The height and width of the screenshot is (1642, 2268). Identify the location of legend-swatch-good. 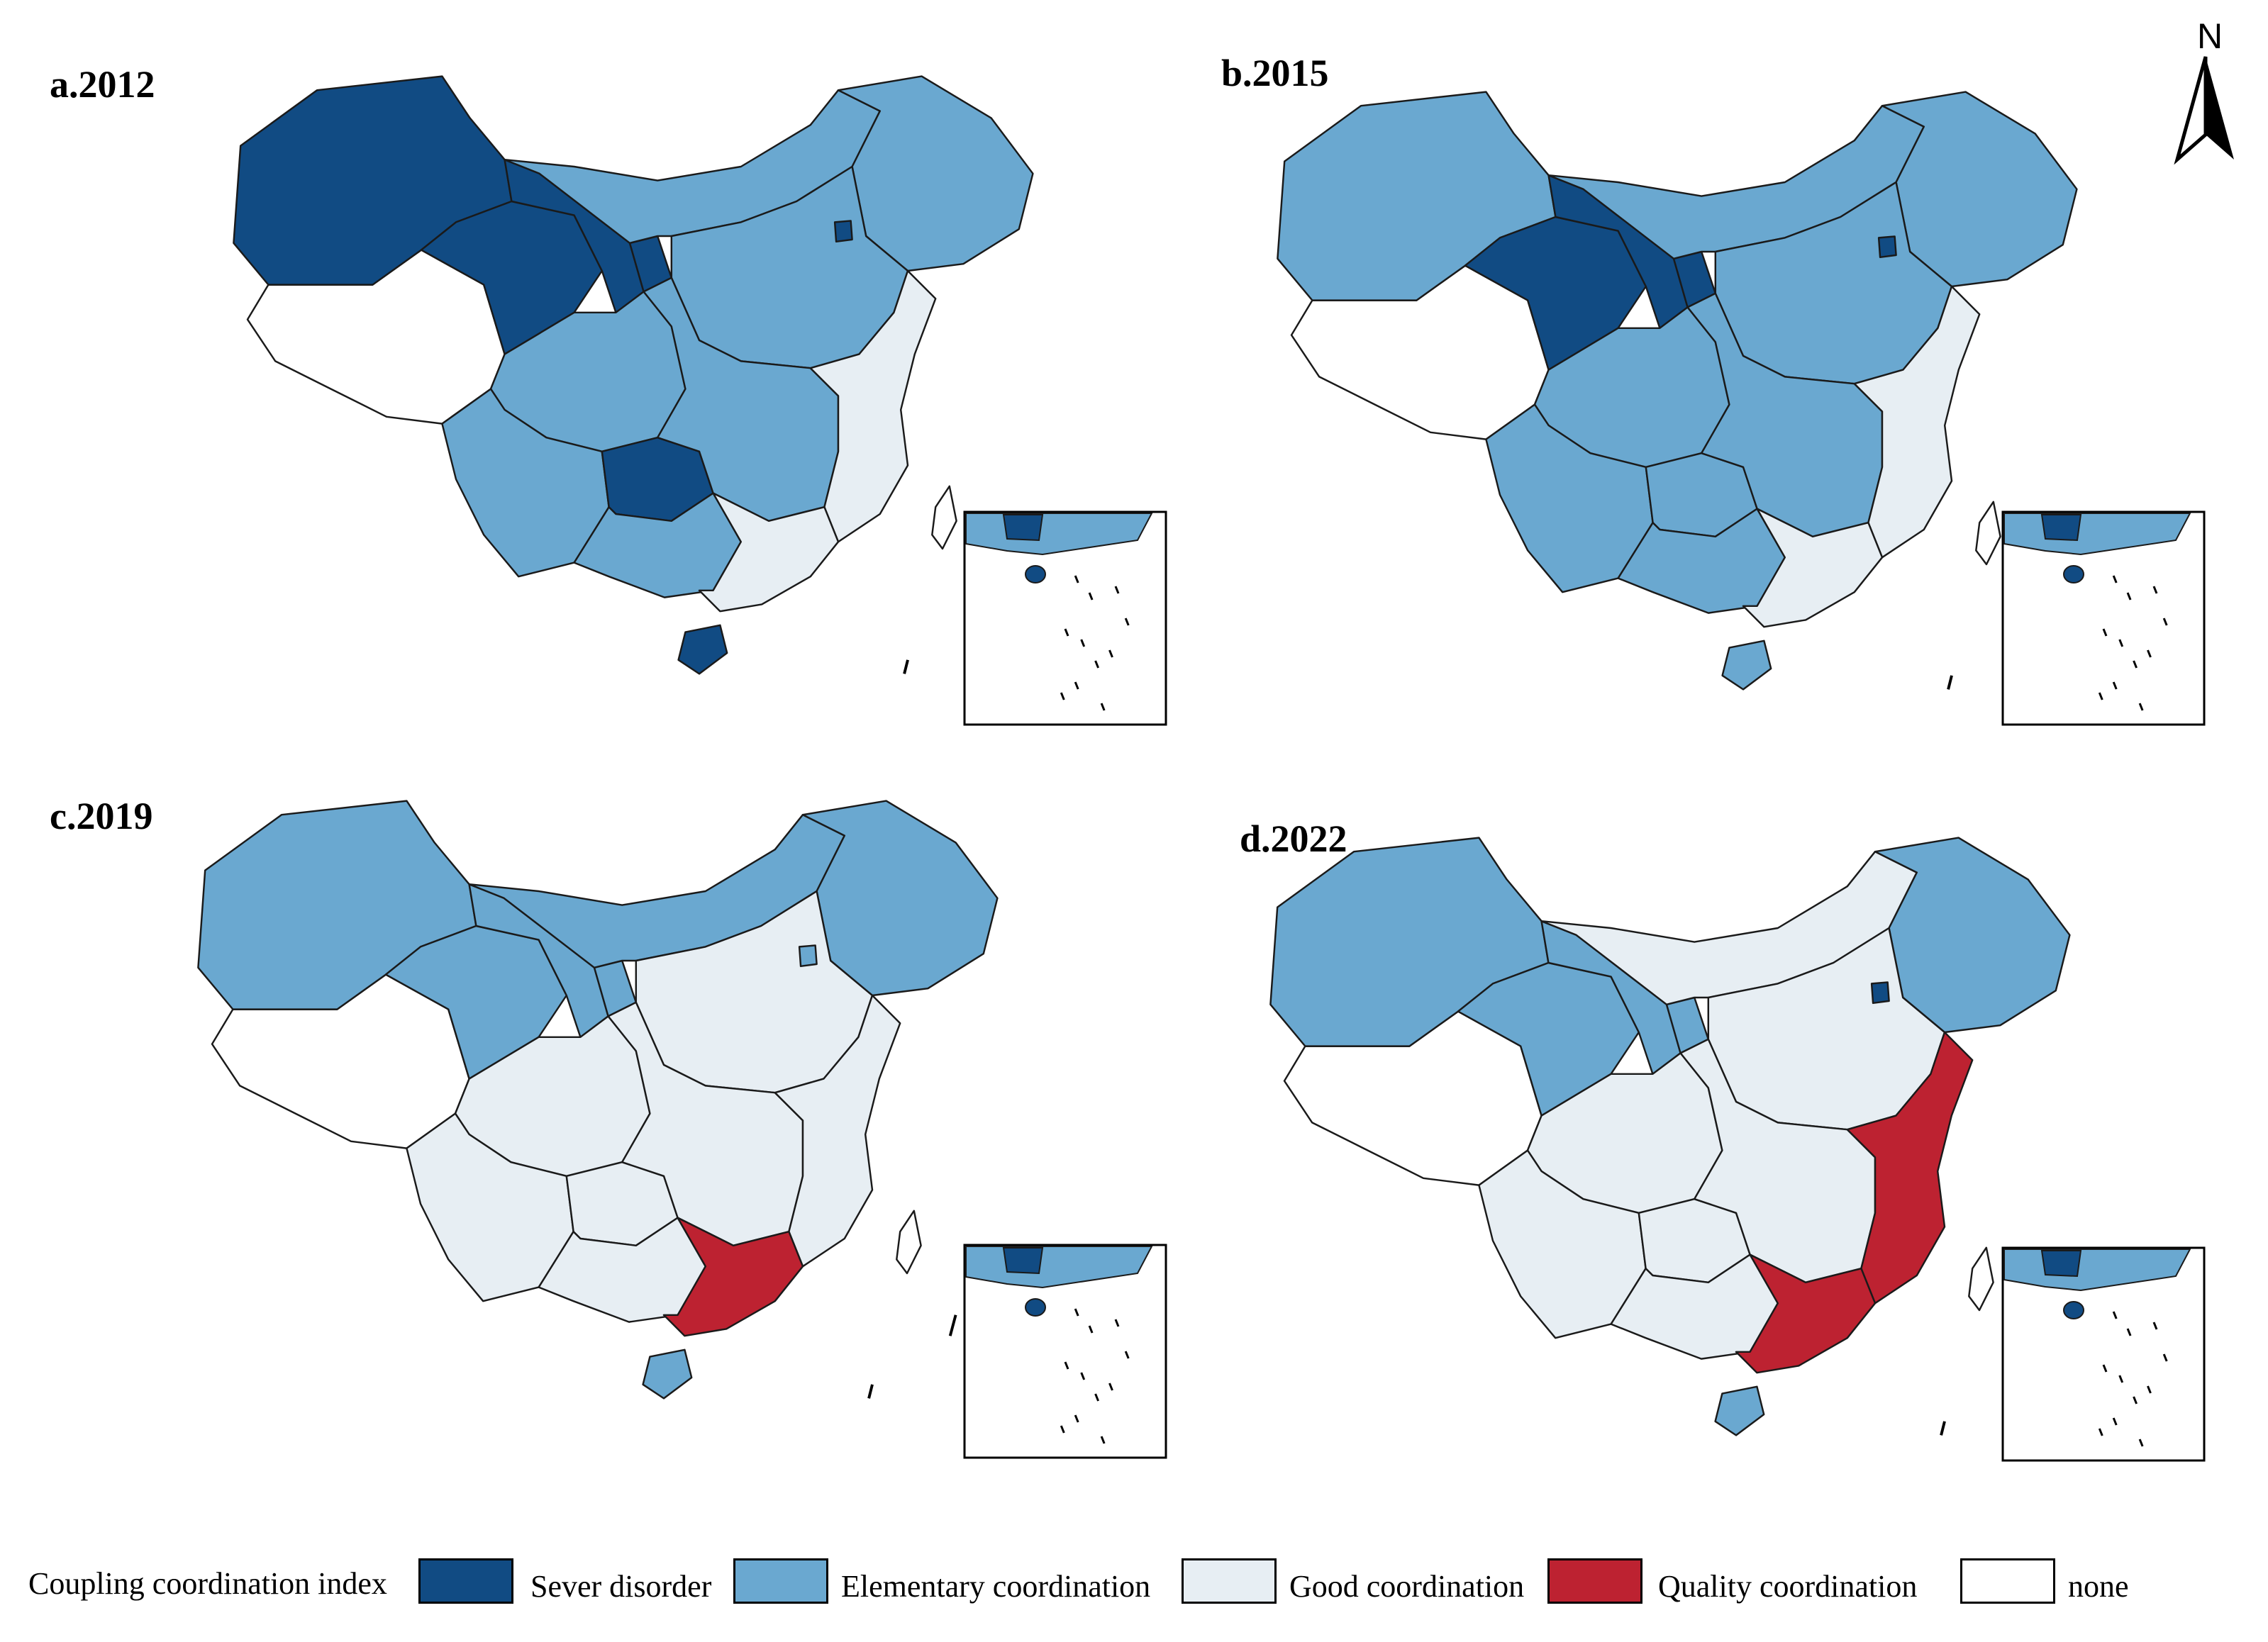
(1229, 1581).